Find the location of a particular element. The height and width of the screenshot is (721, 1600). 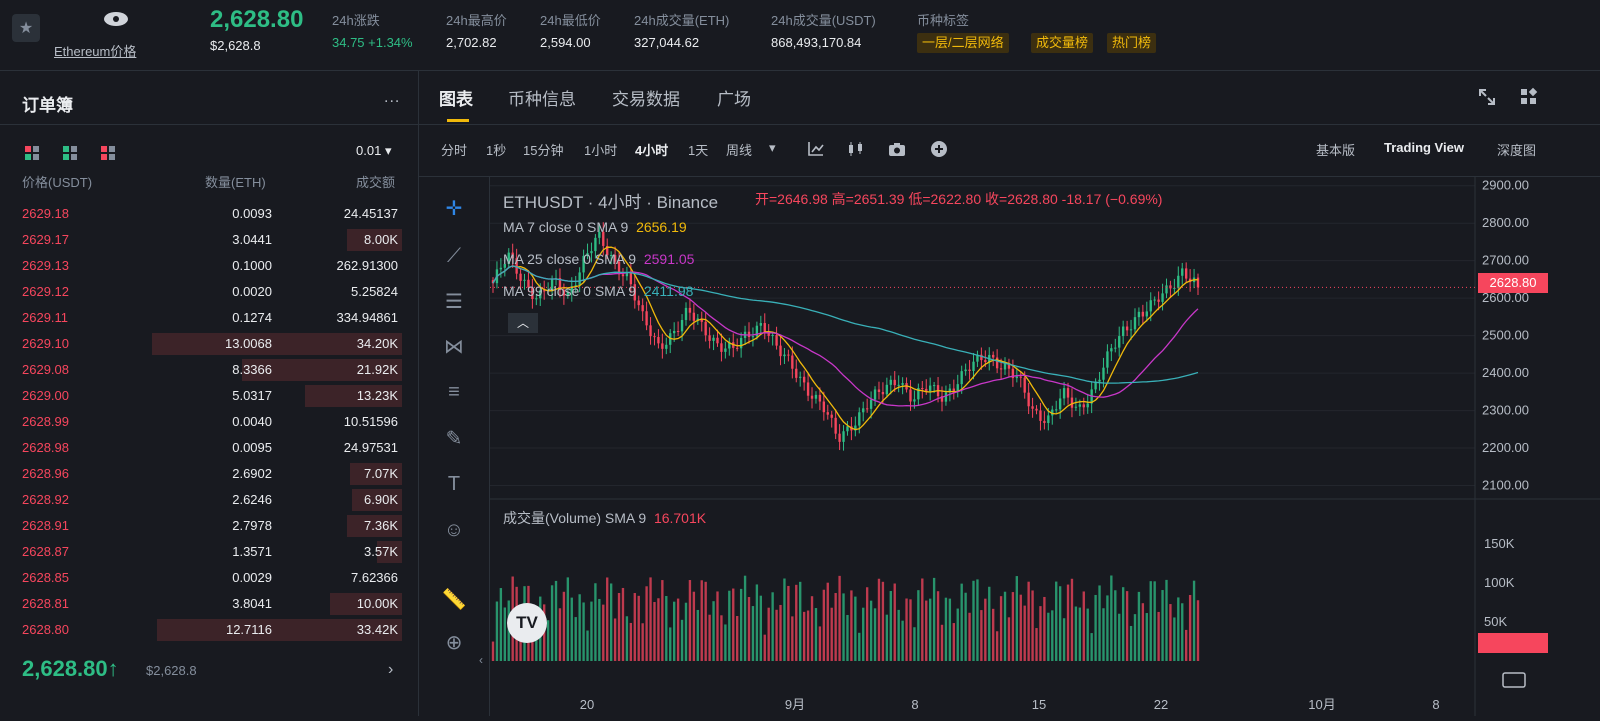

add-icon is located at coordinates (939, 149).